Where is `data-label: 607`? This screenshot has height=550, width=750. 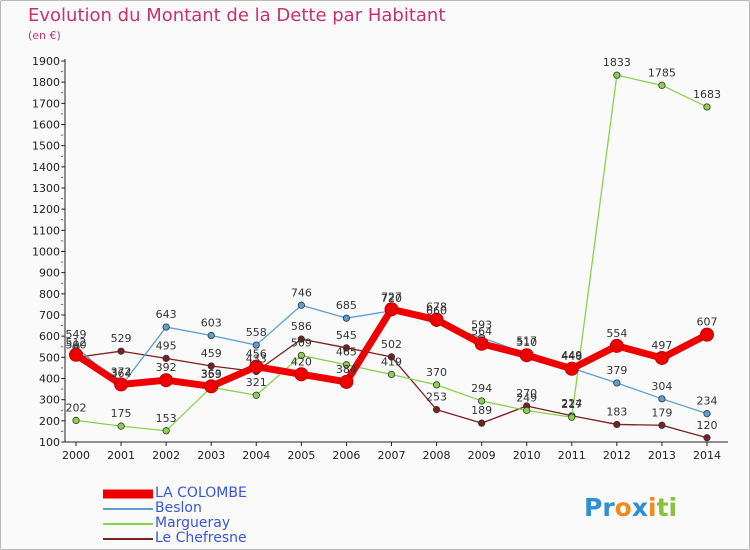
data-label: 607 is located at coordinates (706, 322).